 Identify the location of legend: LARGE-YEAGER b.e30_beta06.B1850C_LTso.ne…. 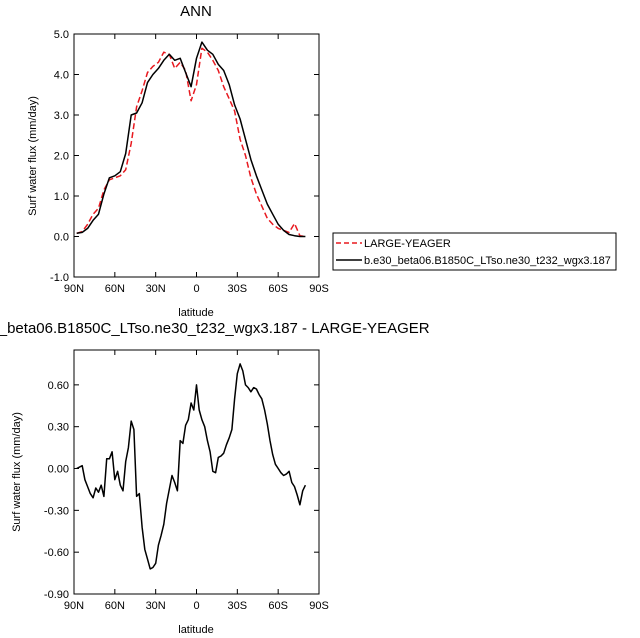
(474, 251).